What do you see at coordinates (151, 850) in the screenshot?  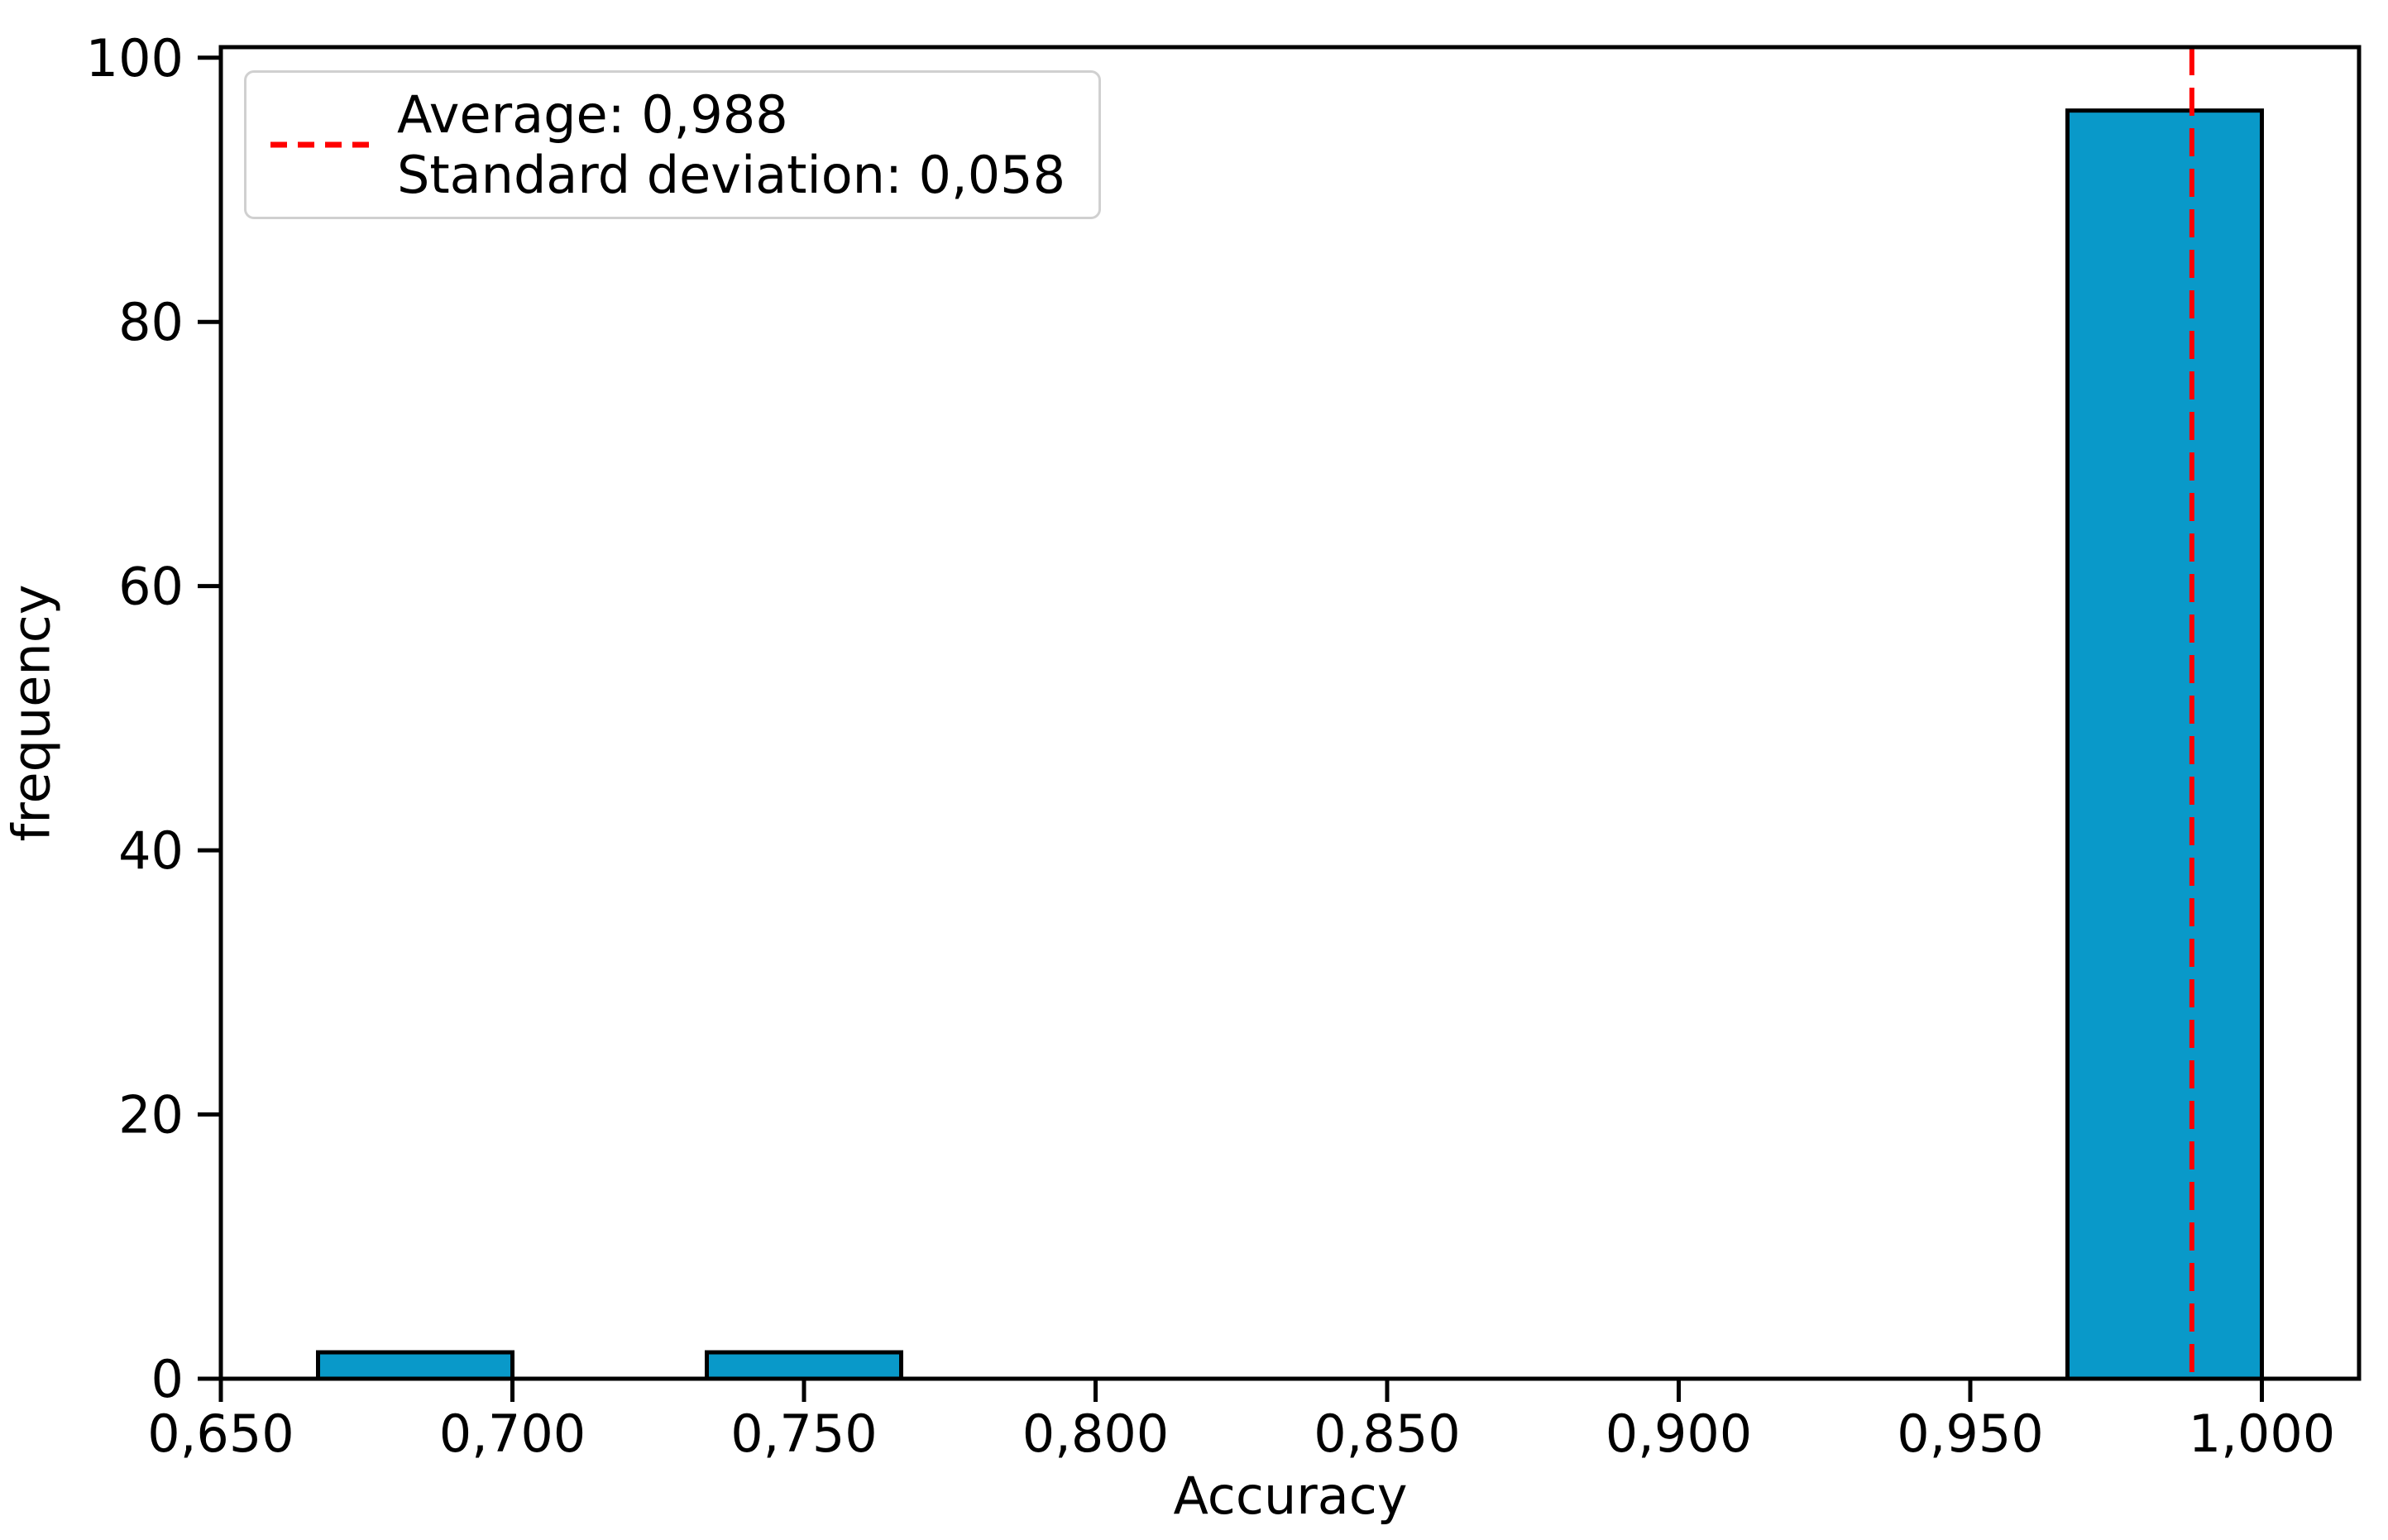 I see `y-tick-label: 40` at bounding box center [151, 850].